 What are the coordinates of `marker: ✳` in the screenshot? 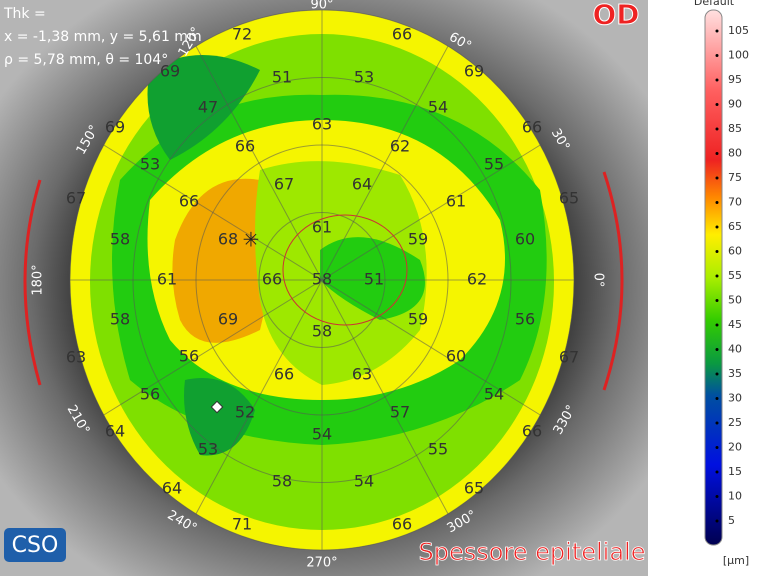 It's located at (251, 240).